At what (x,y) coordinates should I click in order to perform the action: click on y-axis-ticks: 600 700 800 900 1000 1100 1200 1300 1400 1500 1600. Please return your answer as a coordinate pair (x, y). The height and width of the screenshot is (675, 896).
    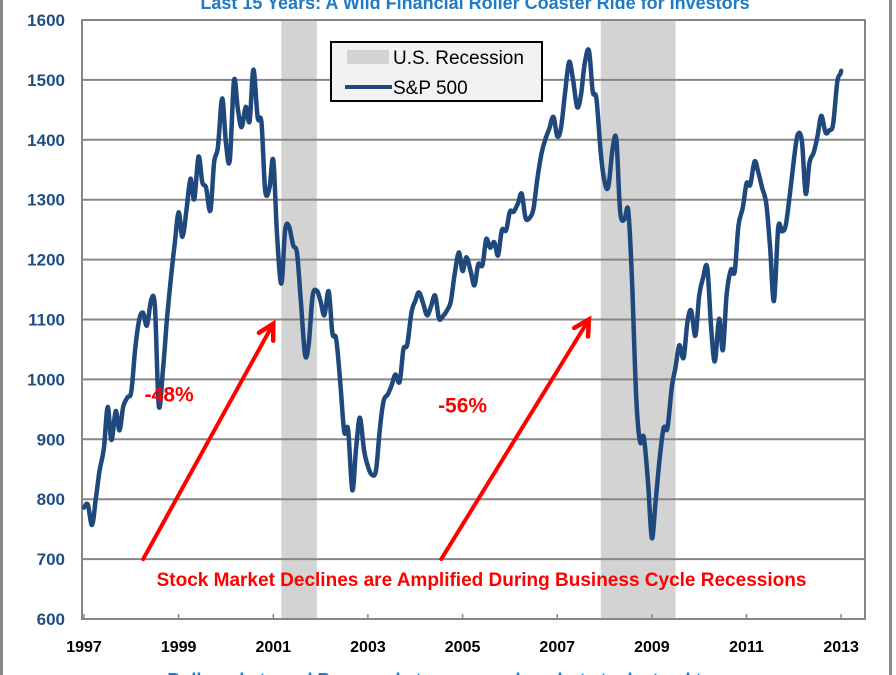
    Looking at the image, I should click on (46, 320).